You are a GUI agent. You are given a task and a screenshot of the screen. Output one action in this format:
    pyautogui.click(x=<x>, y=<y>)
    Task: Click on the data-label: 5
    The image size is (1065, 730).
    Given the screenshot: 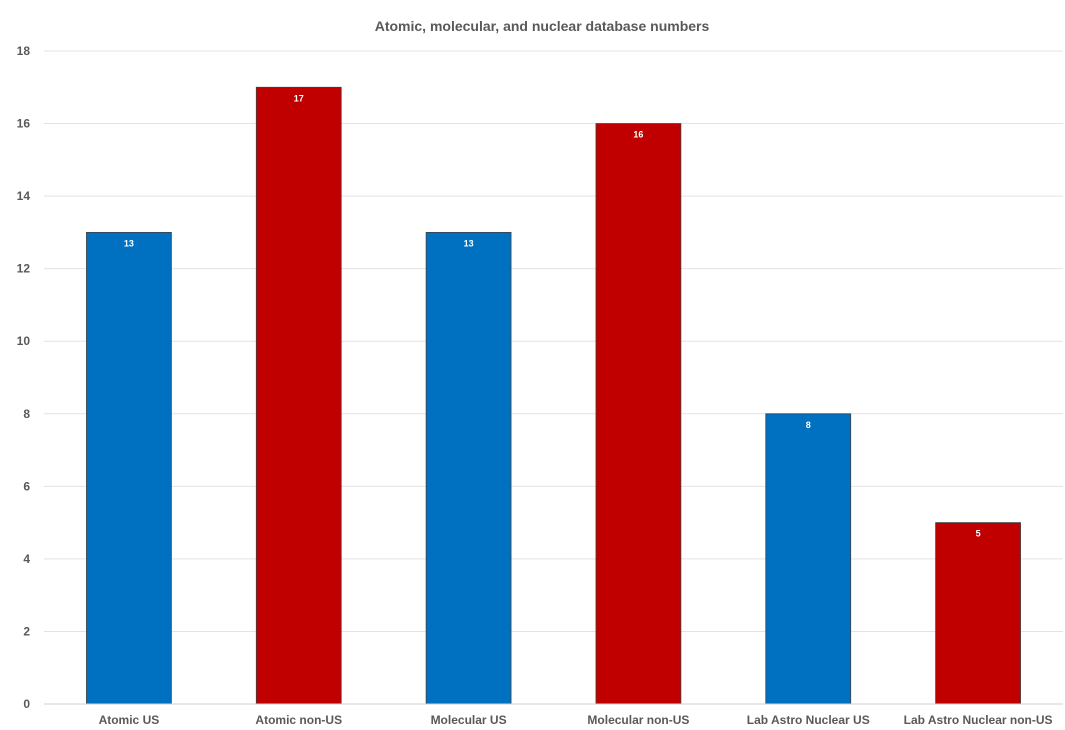 What is the action you would take?
    pyautogui.click(x=978, y=534)
    